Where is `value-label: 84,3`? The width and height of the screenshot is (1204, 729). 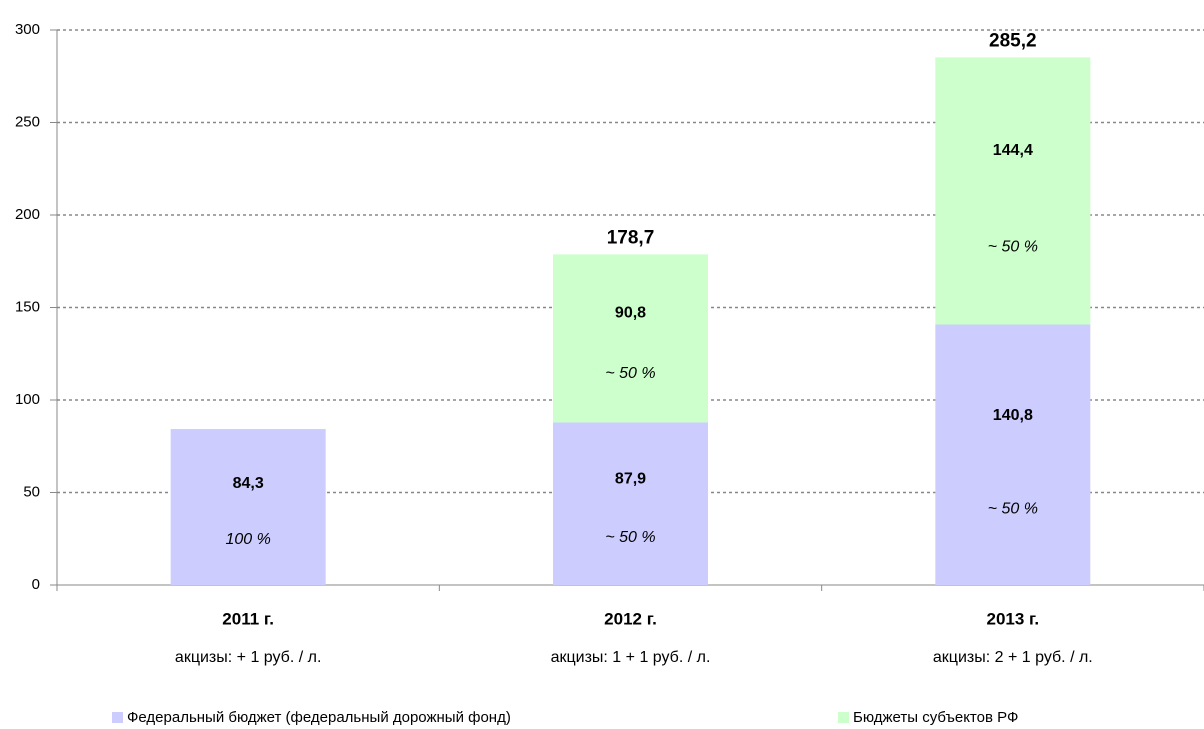 value-label: 84,3 is located at coordinates (248, 483).